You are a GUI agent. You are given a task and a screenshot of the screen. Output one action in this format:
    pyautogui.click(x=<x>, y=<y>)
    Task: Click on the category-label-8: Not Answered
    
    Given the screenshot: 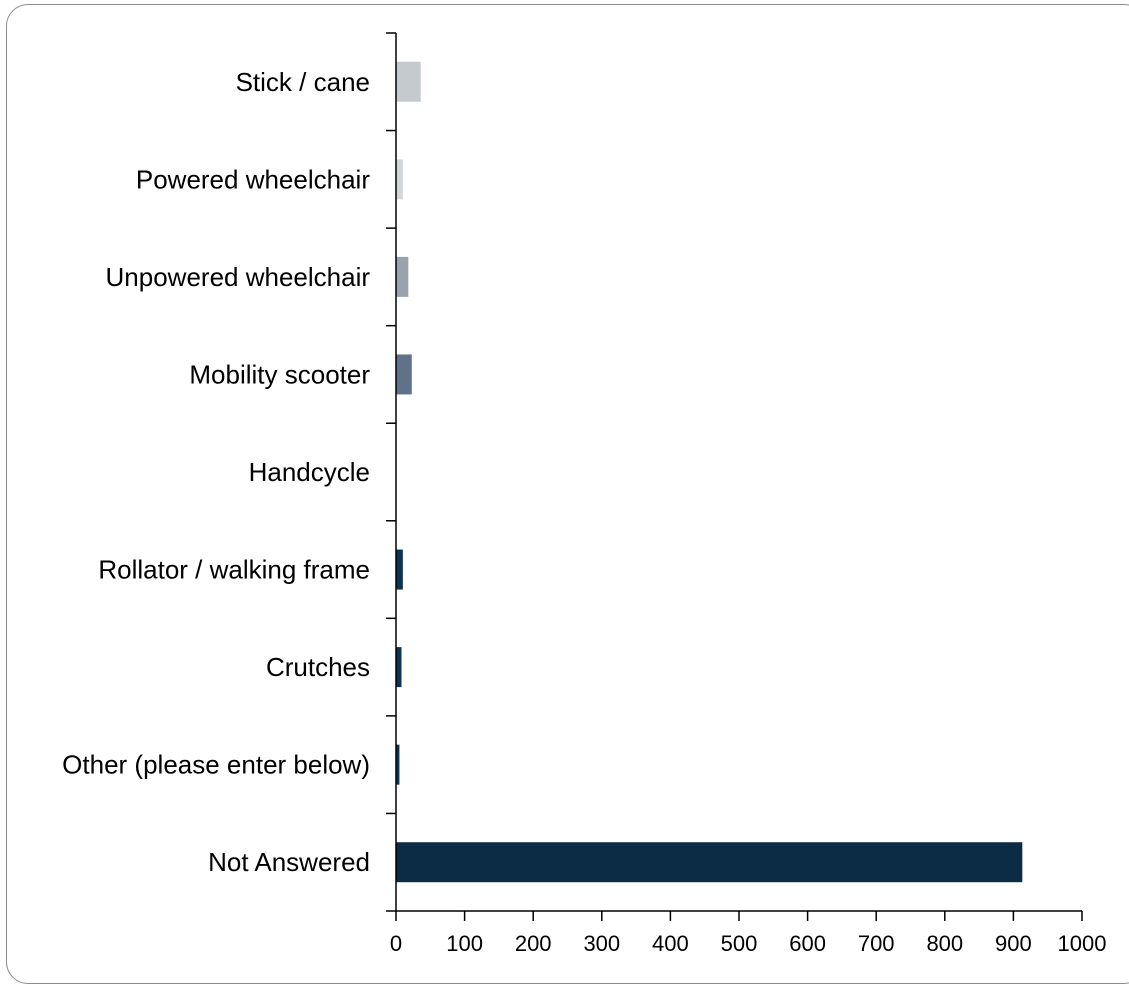 What is the action you would take?
    pyautogui.click(x=289, y=862)
    